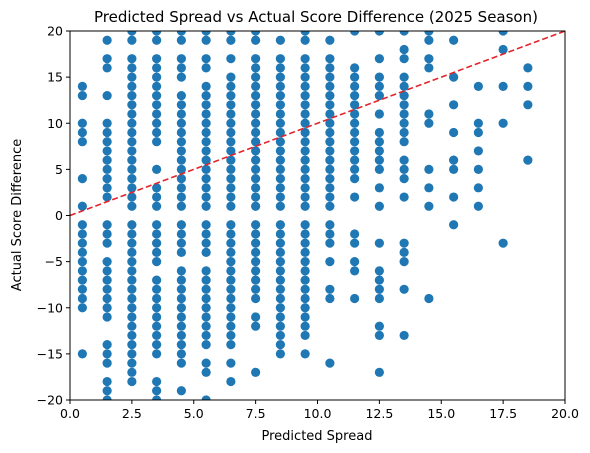  I want to click on y-tick-label: 10, so click(55, 123).